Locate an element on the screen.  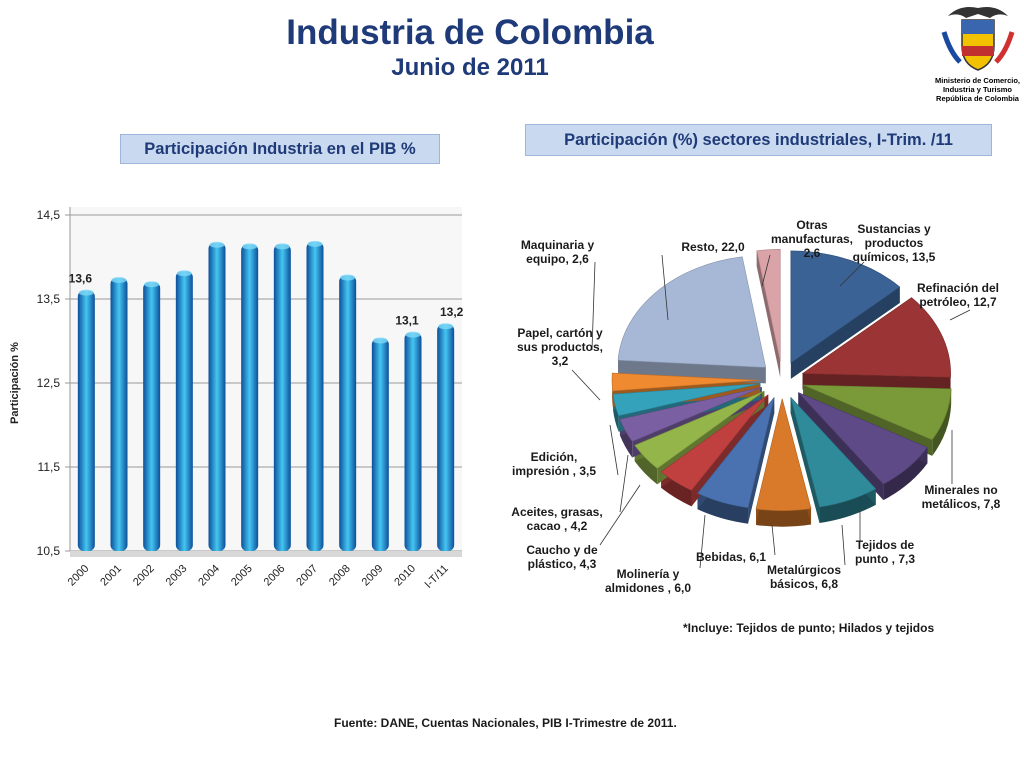
x-tick-label: I-T/11 is located at coordinates (437, 577).